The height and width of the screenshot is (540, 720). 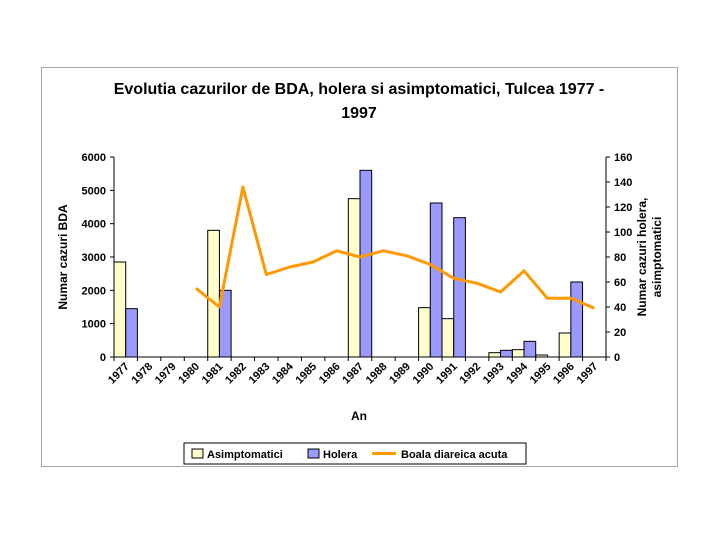 What do you see at coordinates (166, 374) in the screenshot?
I see `x-tick-label: 1979` at bounding box center [166, 374].